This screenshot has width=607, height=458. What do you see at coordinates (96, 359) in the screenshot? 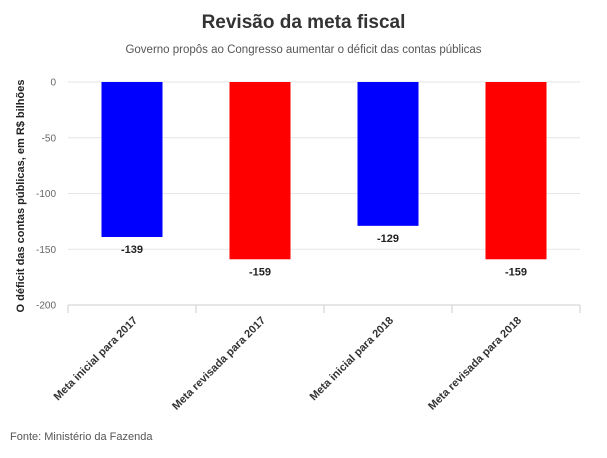
I see `x-tick-label: Meta inicial para 2017` at bounding box center [96, 359].